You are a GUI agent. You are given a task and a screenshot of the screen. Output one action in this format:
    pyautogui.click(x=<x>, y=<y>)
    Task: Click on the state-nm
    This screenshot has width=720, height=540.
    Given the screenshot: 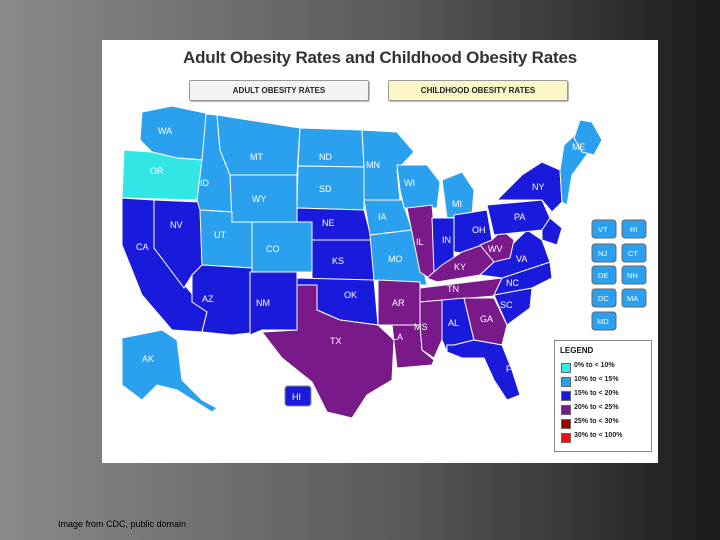 What is the action you would take?
    pyautogui.click(x=273, y=303)
    